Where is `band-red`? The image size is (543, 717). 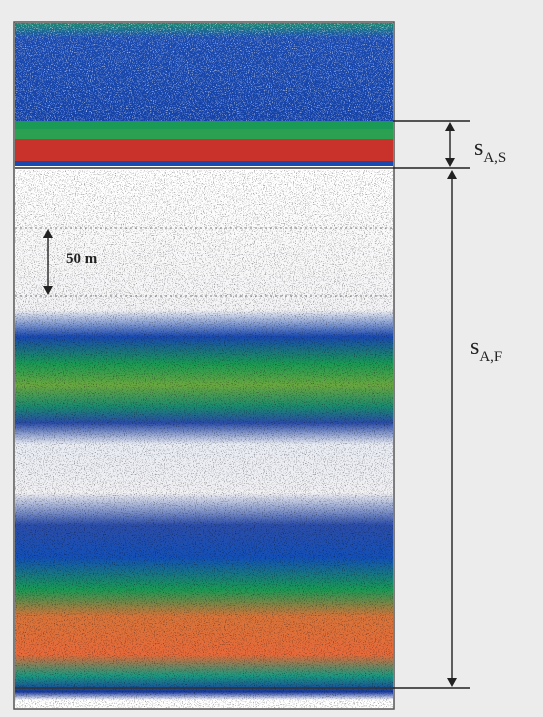
band-red is located at coordinates (204, 150).